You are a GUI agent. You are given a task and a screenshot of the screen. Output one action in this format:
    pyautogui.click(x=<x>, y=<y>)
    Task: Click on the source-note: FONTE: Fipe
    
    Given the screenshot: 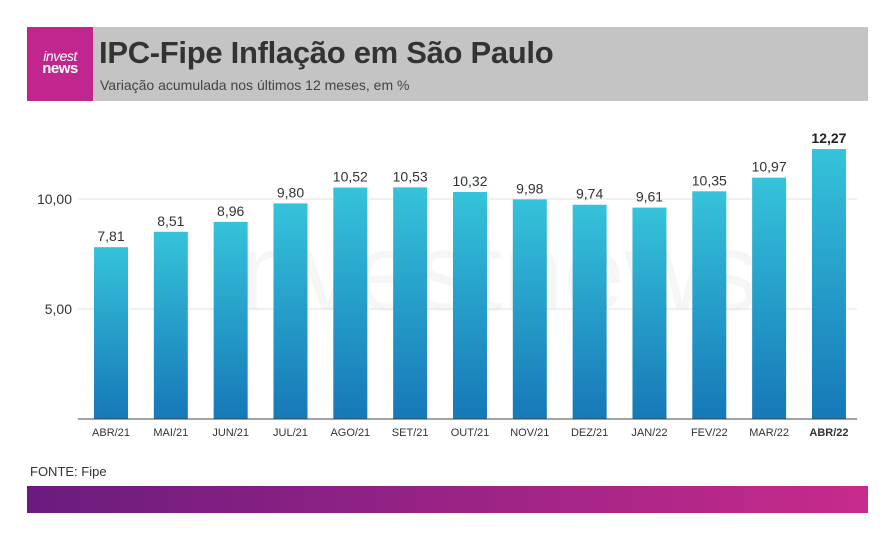 What is the action you would take?
    pyautogui.click(x=68, y=471)
    